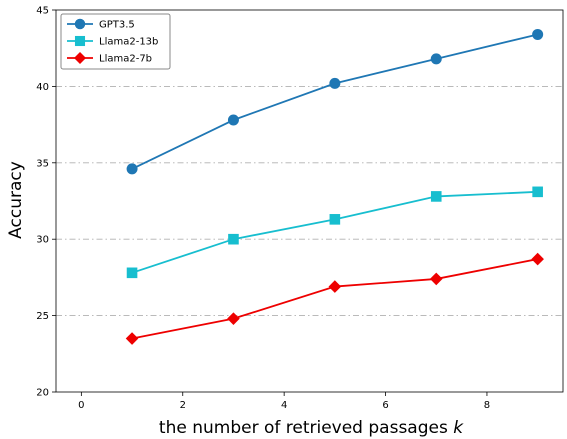 This screenshot has width=567, height=439. What do you see at coordinates (81, 405) in the screenshot?
I see `x-tick-label: 0` at bounding box center [81, 405].